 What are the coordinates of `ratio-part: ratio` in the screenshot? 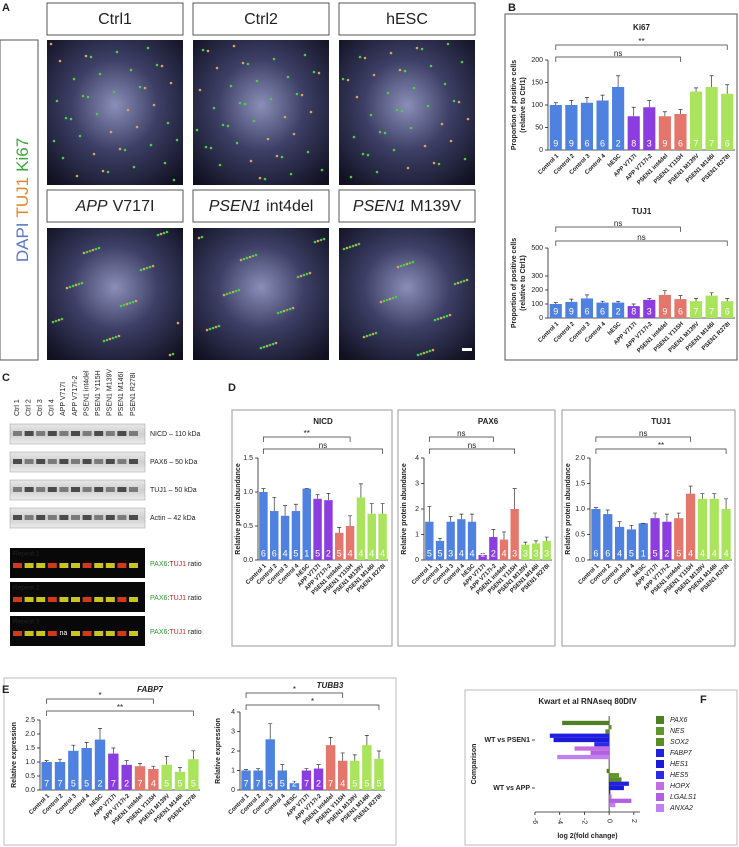 It's located at (194, 598).